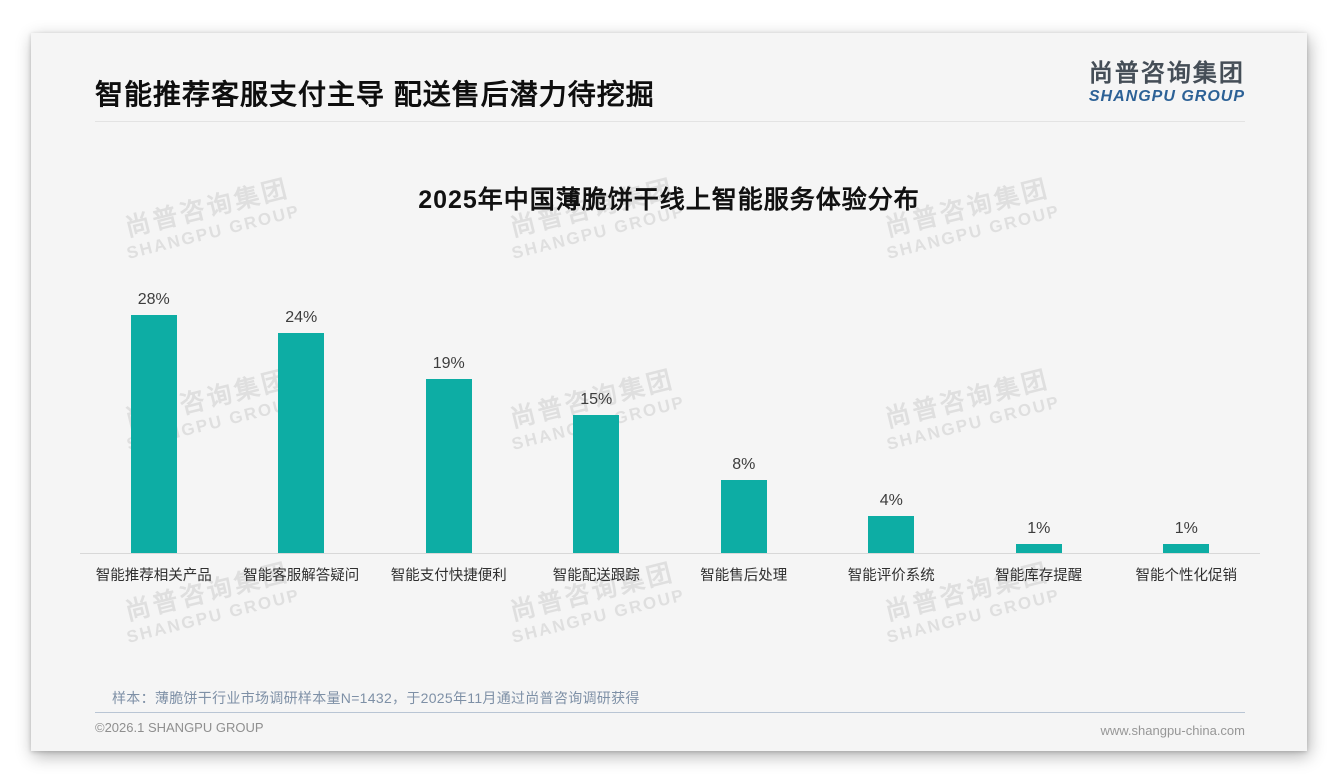  I want to click on bar-value-label: 4%, so click(891, 500).